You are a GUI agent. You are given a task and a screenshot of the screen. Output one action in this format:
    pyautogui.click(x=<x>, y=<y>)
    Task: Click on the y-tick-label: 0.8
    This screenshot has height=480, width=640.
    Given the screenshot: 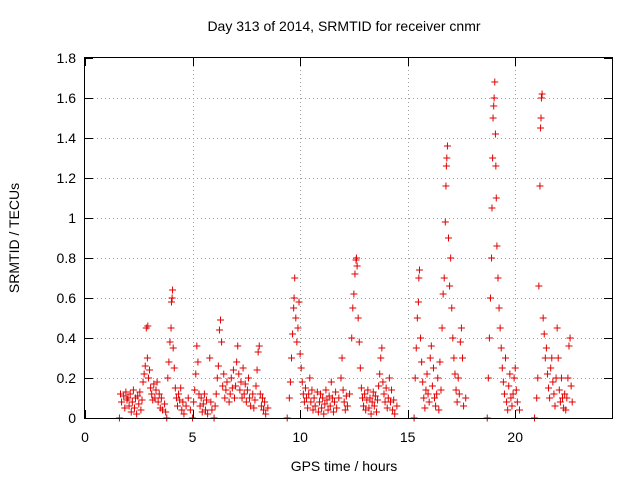 What is the action you would take?
    pyautogui.click(x=67, y=258)
    